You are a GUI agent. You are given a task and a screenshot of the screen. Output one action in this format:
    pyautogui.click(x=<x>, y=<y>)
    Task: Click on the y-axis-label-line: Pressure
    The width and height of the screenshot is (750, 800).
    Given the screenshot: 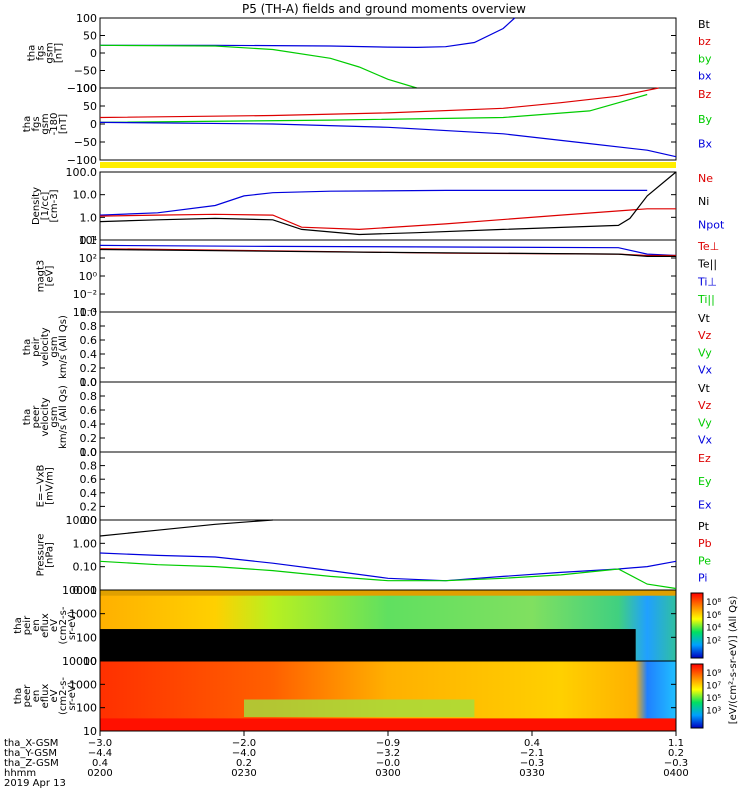 What is the action you would take?
    pyautogui.click(x=41, y=555)
    